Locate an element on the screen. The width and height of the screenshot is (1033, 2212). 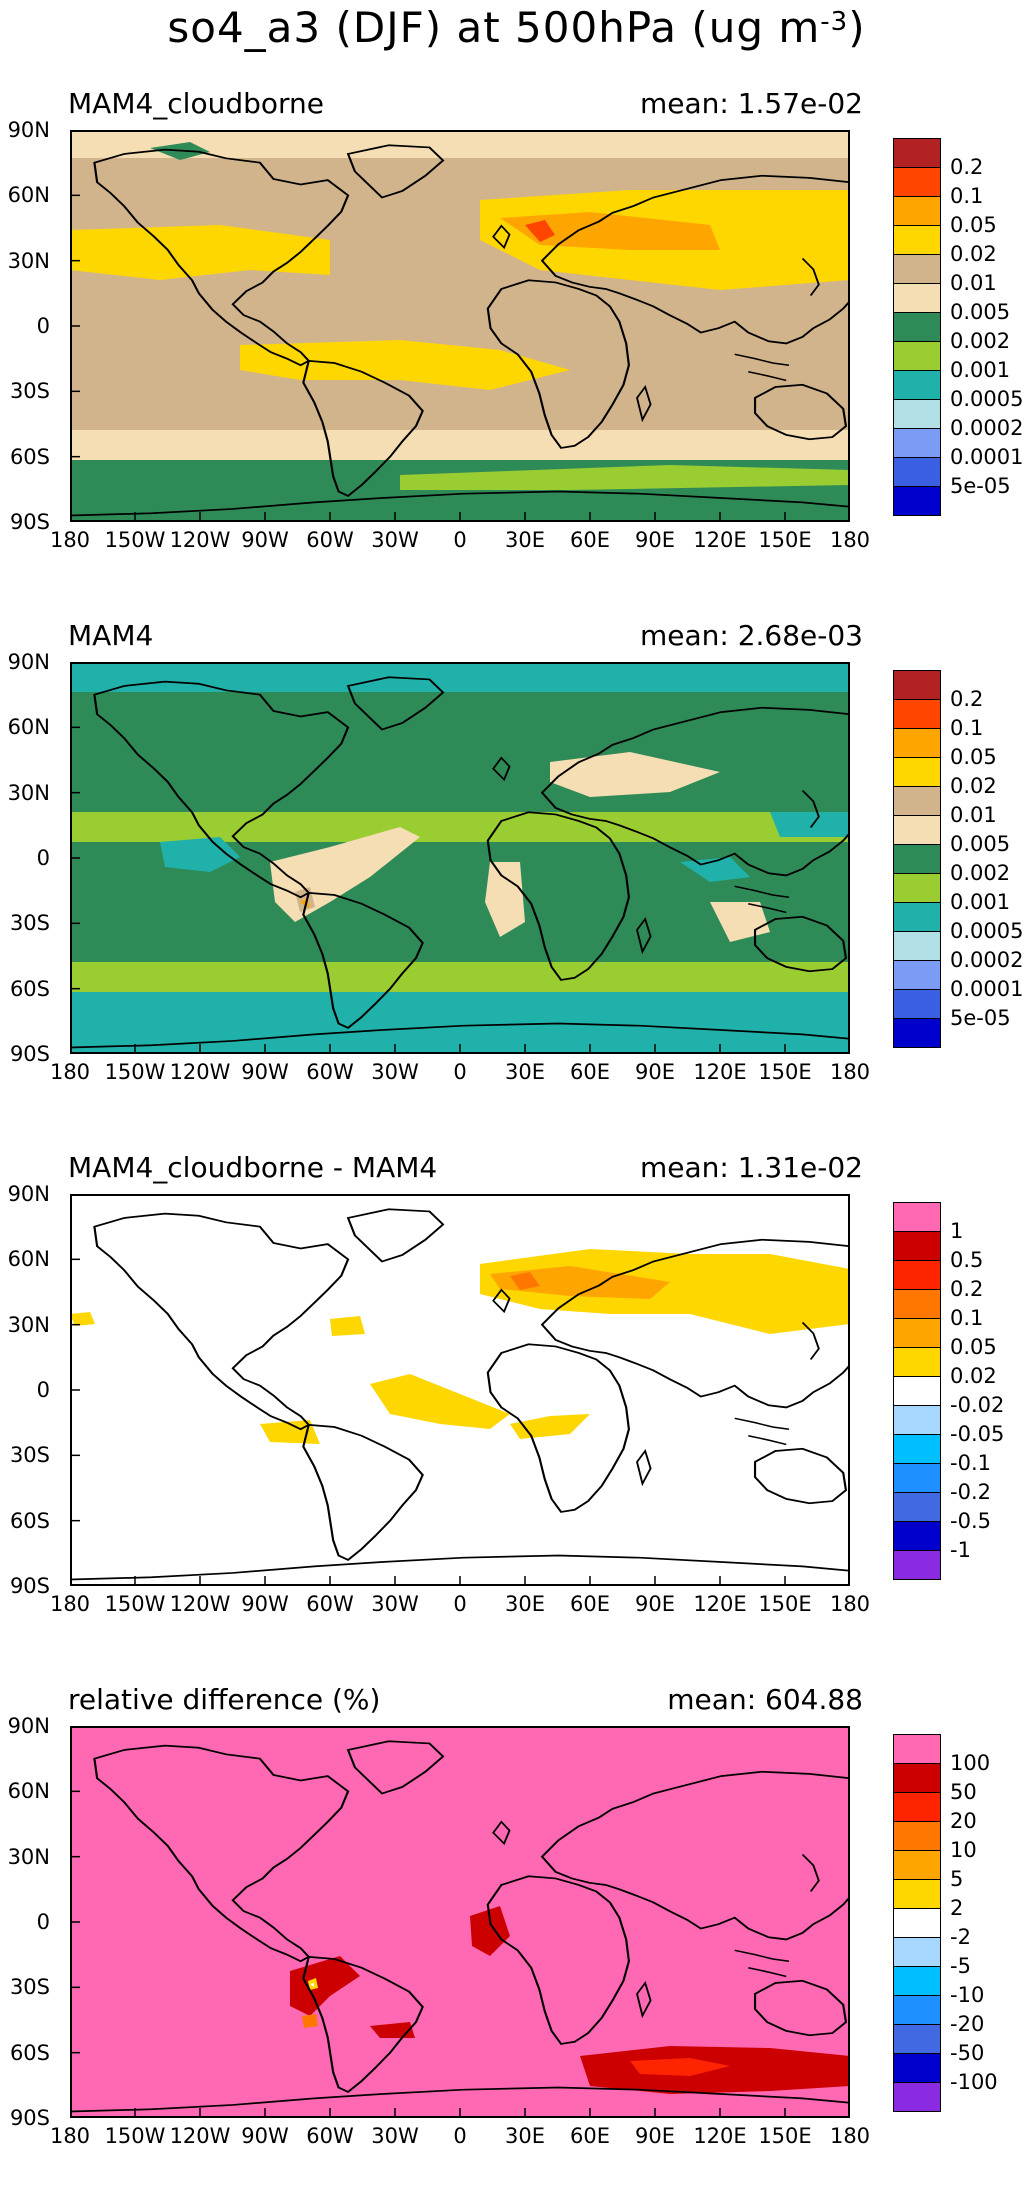
colorbar-label: 20 is located at coordinates (963, 1821).